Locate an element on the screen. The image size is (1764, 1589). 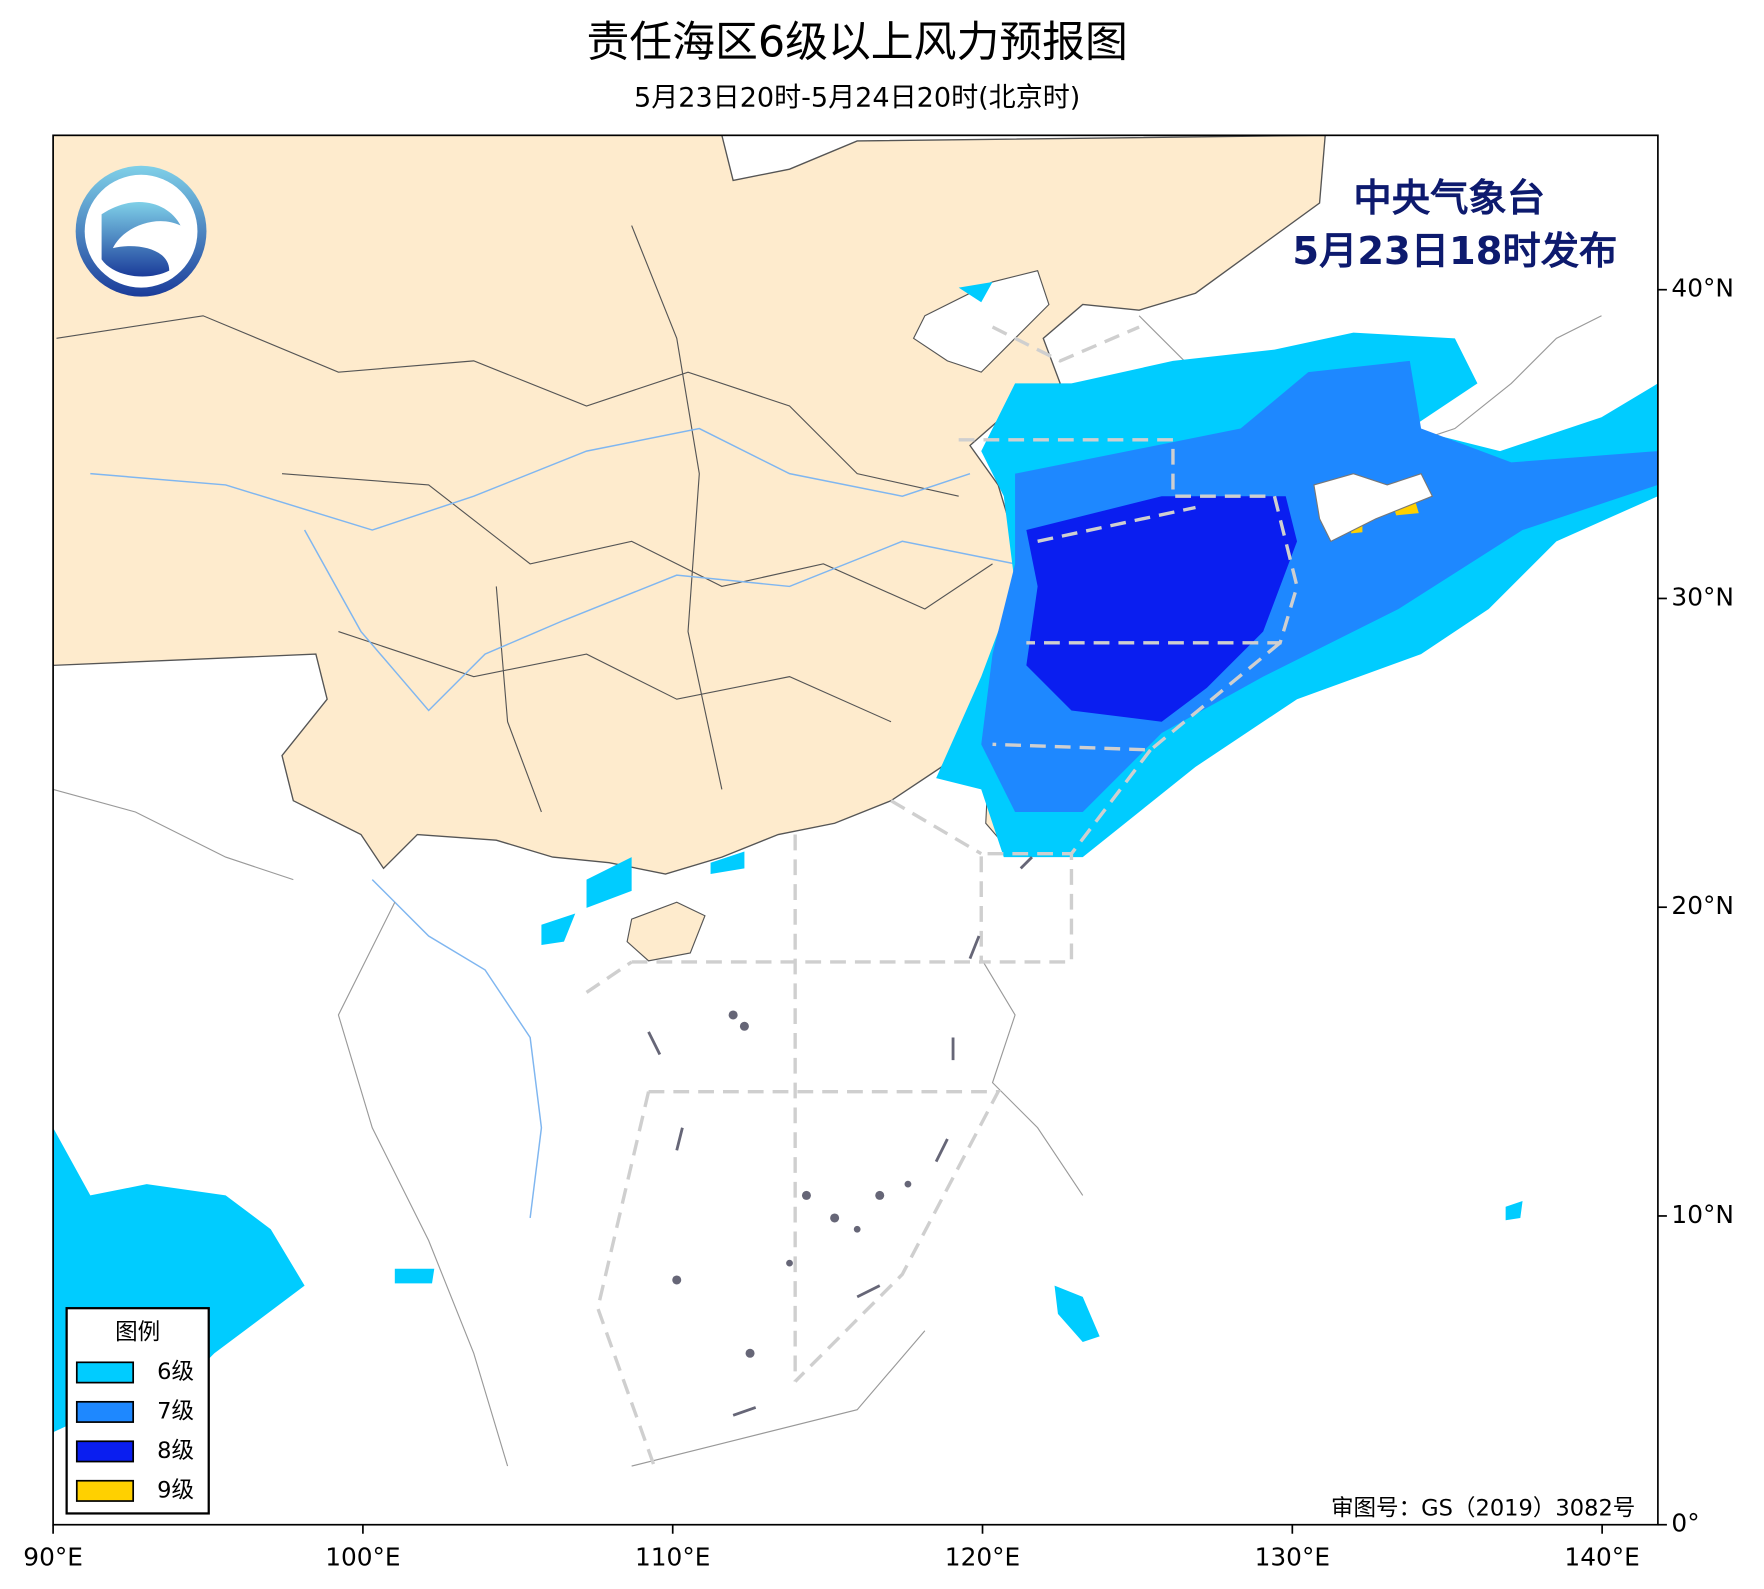
legend-label: 7级 is located at coordinates (175, 1411).